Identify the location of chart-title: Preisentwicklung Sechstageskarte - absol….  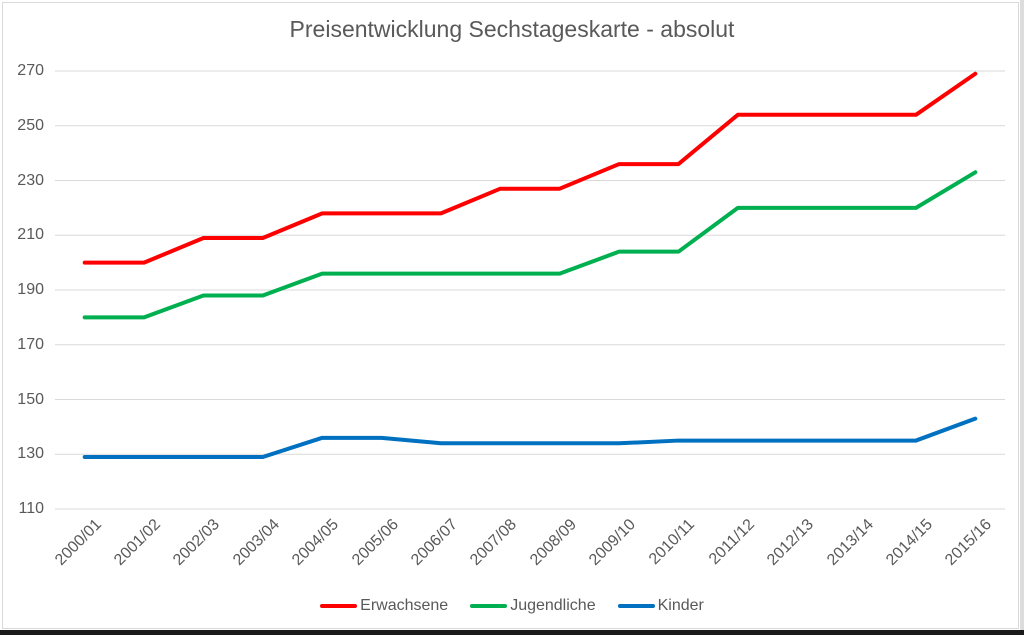
(512, 29).